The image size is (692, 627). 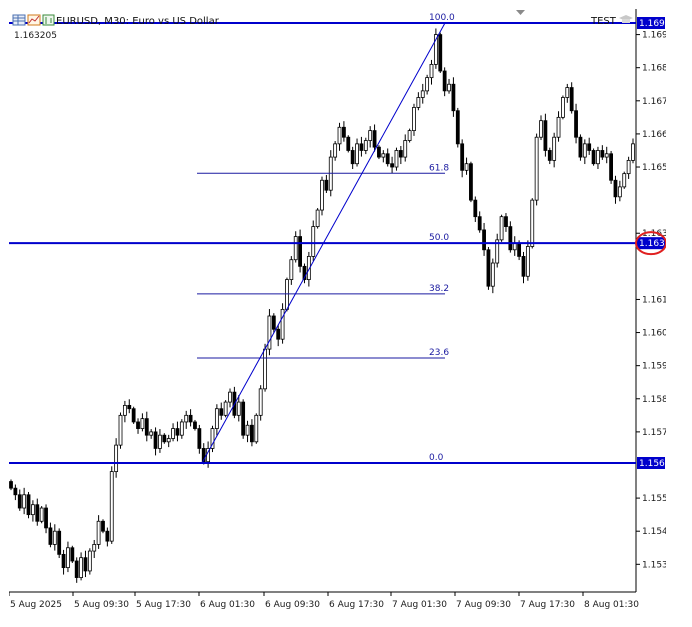 I want to click on price-tick-label: 1.15950, so click(x=654, y=367).